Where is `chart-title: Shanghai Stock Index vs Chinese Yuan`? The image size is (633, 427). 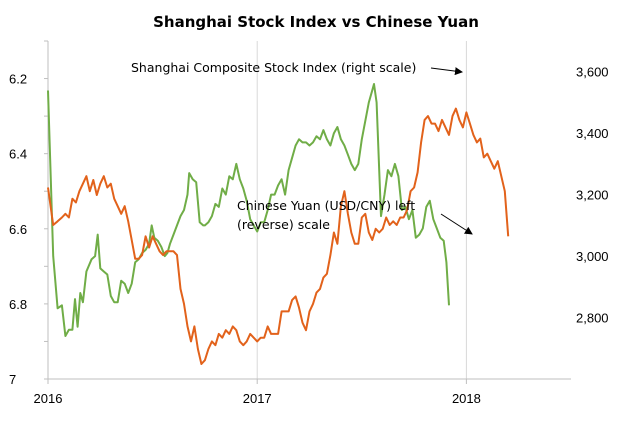 chart-title: Shanghai Stock Index vs Chinese Yuan is located at coordinates (316, 22).